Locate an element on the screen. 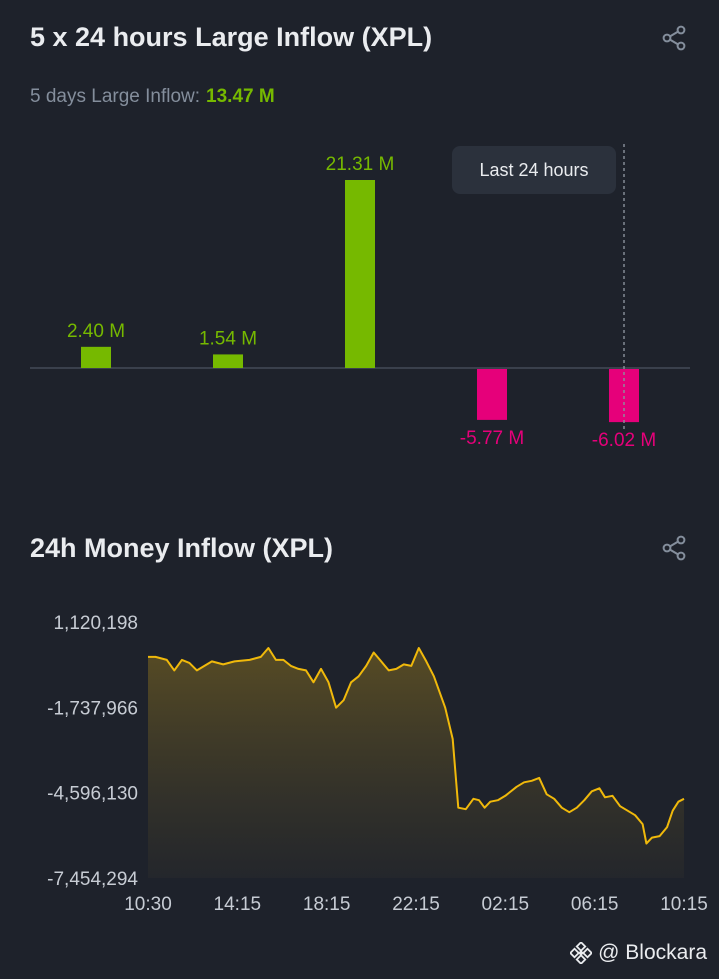 This screenshot has width=719, height=979. x-tick-label-5: 02:15 is located at coordinates (506, 904).